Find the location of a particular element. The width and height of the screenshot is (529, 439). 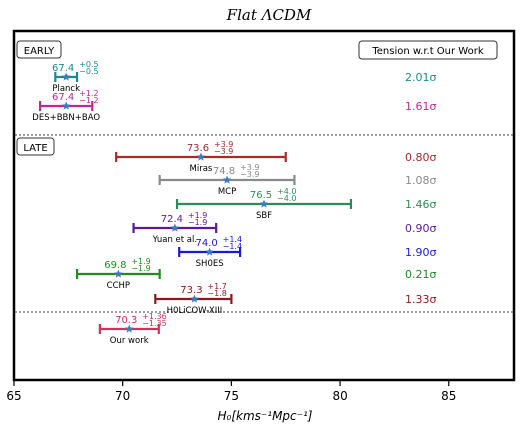

measurement-des-bbn-bao: 67.4 +1.2−1.2 DES+BBN+BAO 1.61σ is located at coordinates (234, 106).